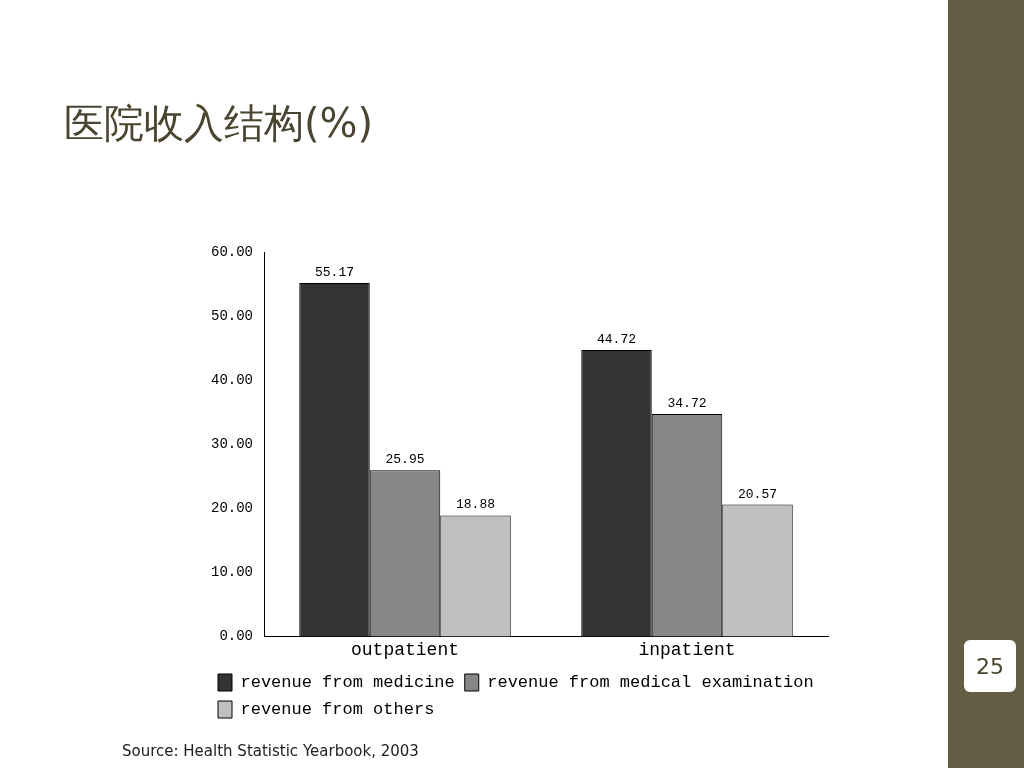  Describe the element at coordinates (270, 751) in the screenshot. I see `source-note: Source: Health Statistic Yearbook, 2003` at that location.